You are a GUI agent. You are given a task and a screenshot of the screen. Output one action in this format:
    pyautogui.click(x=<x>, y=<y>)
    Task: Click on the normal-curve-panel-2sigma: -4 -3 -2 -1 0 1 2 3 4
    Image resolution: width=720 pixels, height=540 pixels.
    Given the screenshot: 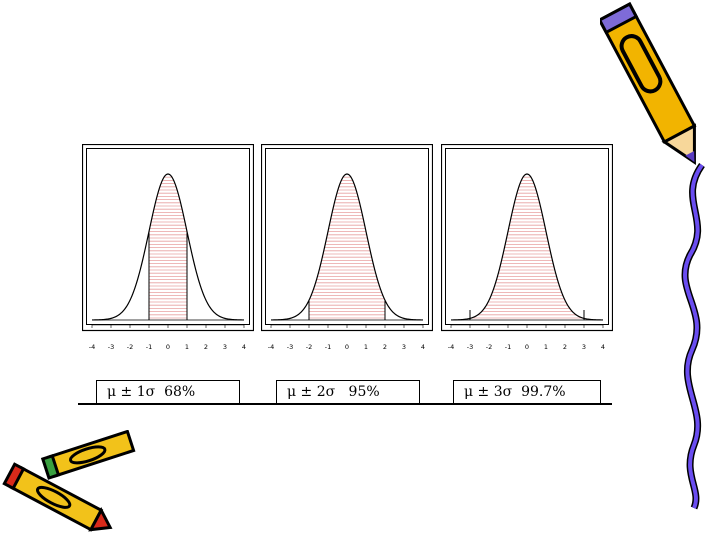 What is the action you would take?
    pyautogui.click(x=347, y=247)
    